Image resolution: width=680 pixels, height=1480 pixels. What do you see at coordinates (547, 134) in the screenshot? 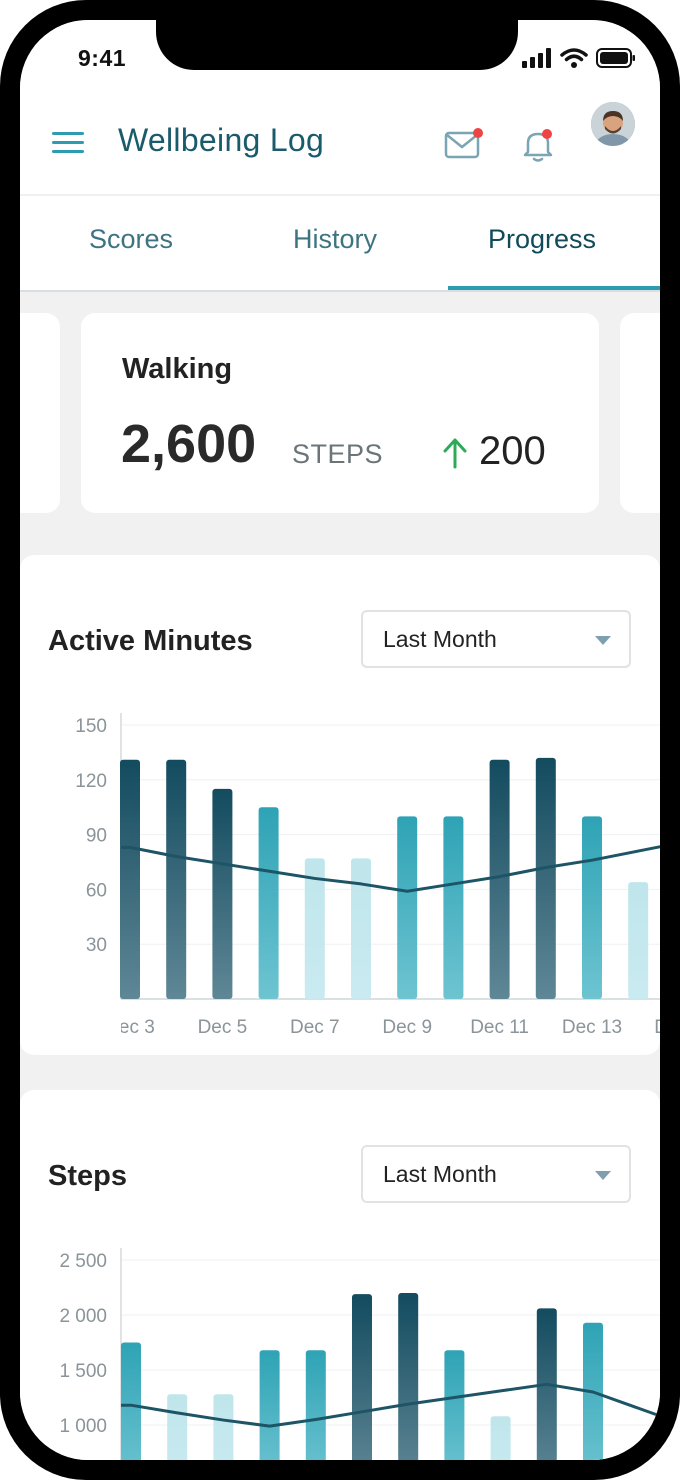
I see `bell-badge` at bounding box center [547, 134].